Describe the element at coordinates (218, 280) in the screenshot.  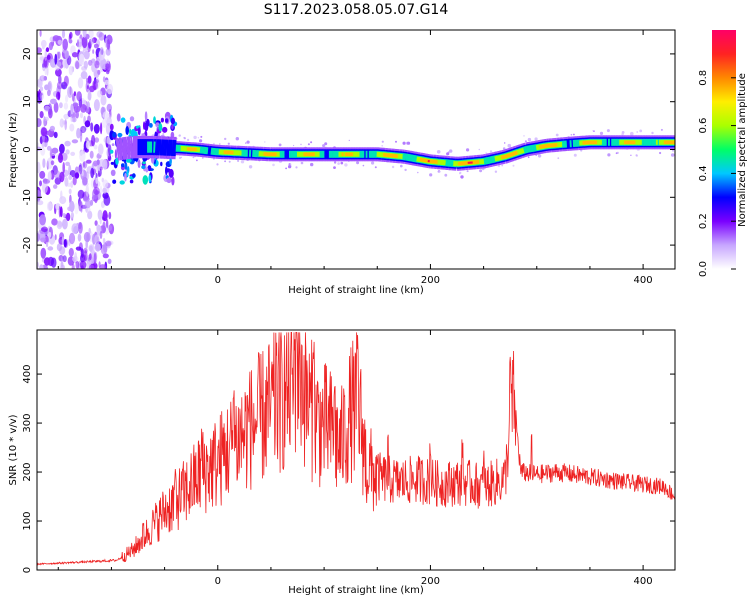
I see `x-tick-label: 0` at that location.